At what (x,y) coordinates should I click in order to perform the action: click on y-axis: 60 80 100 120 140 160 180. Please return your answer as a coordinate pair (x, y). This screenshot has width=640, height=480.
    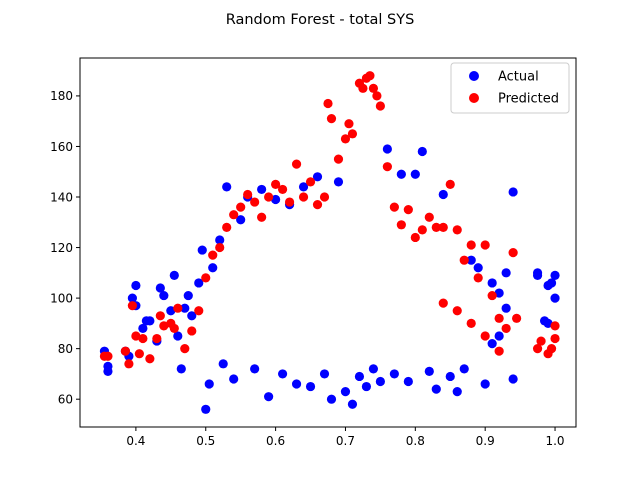
    Looking at the image, I should click on (65, 247).